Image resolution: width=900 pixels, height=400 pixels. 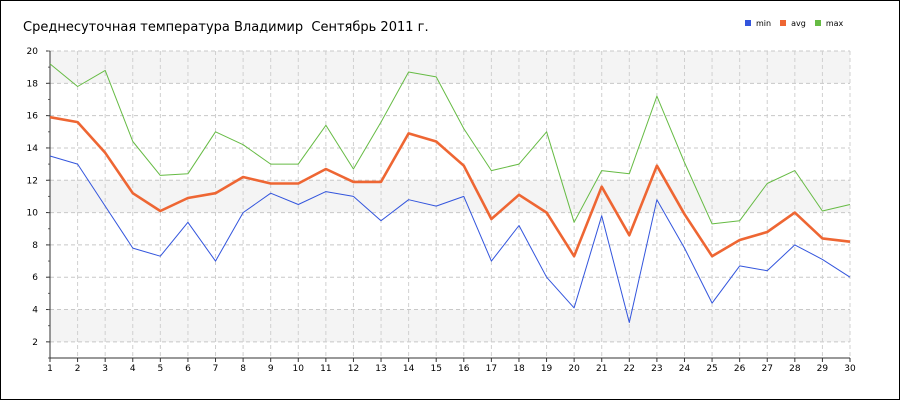 I want to click on legend-label-avg: avg, so click(x=798, y=23).